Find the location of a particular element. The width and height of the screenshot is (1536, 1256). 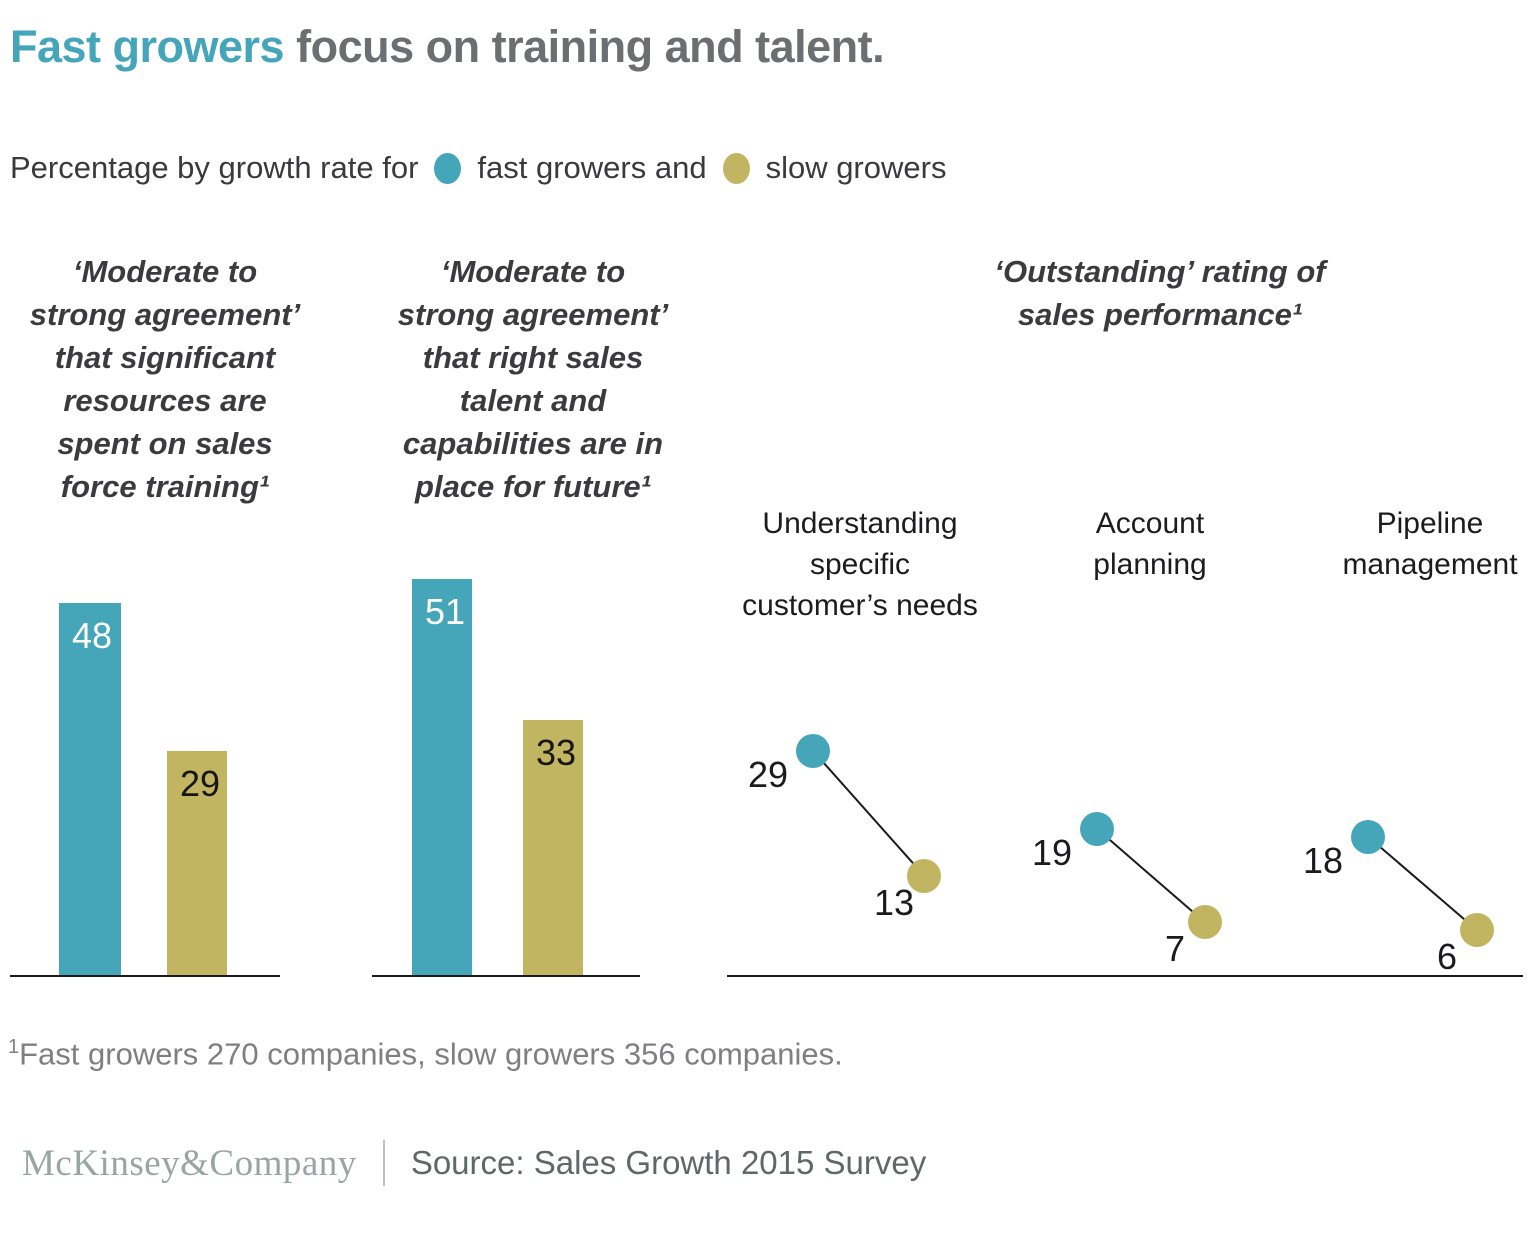

footnote-superscript: 1 is located at coordinates (14, 1047).